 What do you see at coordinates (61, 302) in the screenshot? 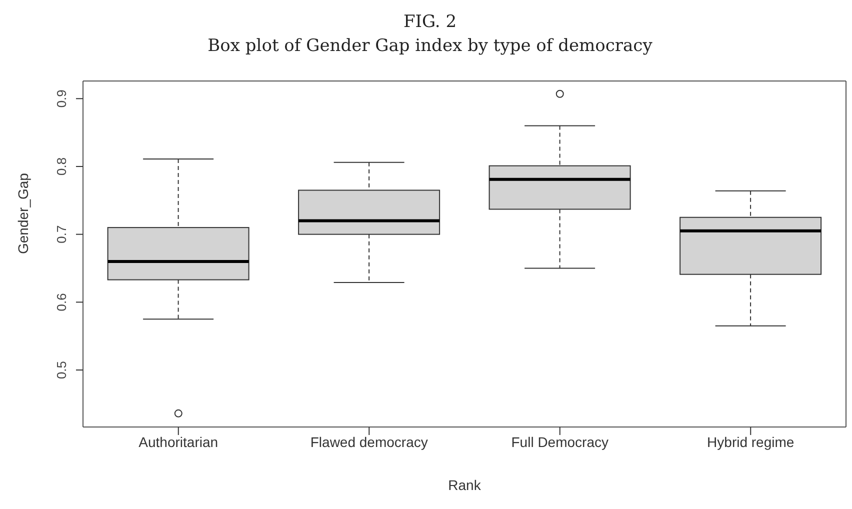
I see `y-tick-label: 0.6` at bounding box center [61, 302].